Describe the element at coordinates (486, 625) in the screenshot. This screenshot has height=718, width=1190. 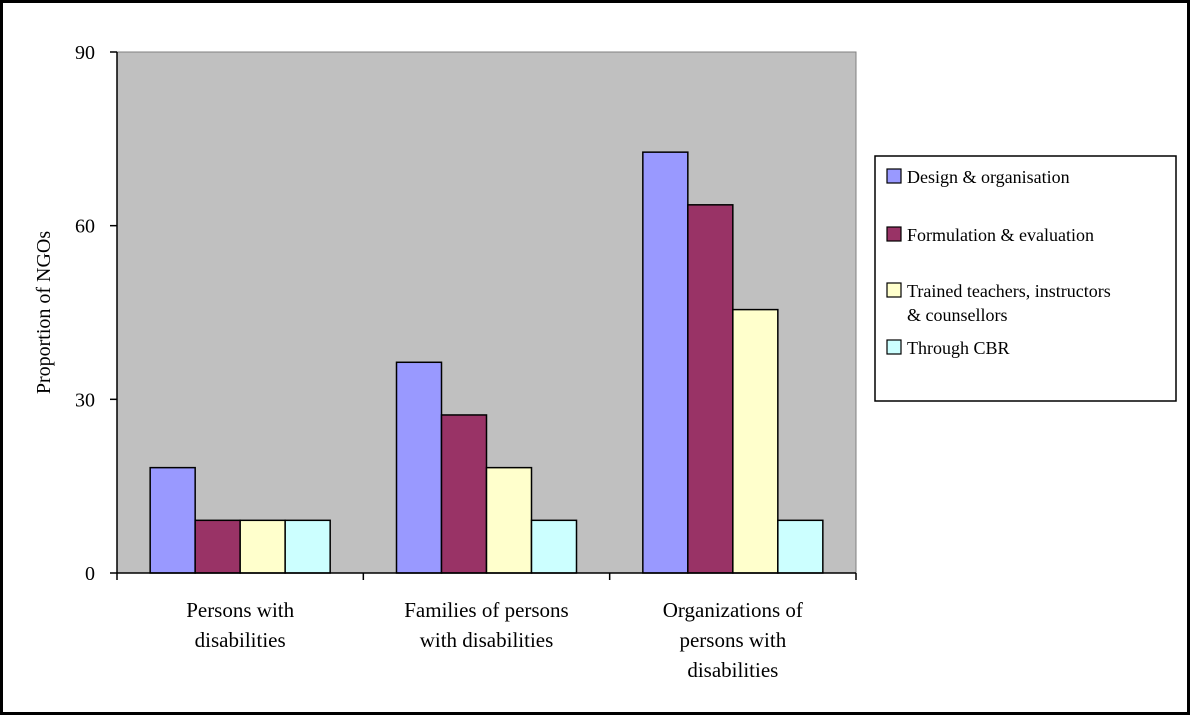
I see `x-category-label: Families of persons with disabilities` at that location.